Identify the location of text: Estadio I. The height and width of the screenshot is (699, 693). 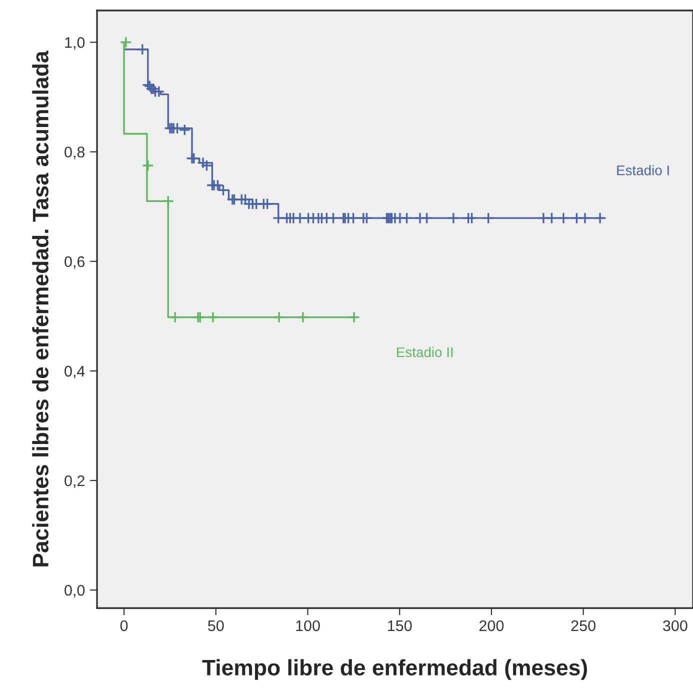
(643, 170).